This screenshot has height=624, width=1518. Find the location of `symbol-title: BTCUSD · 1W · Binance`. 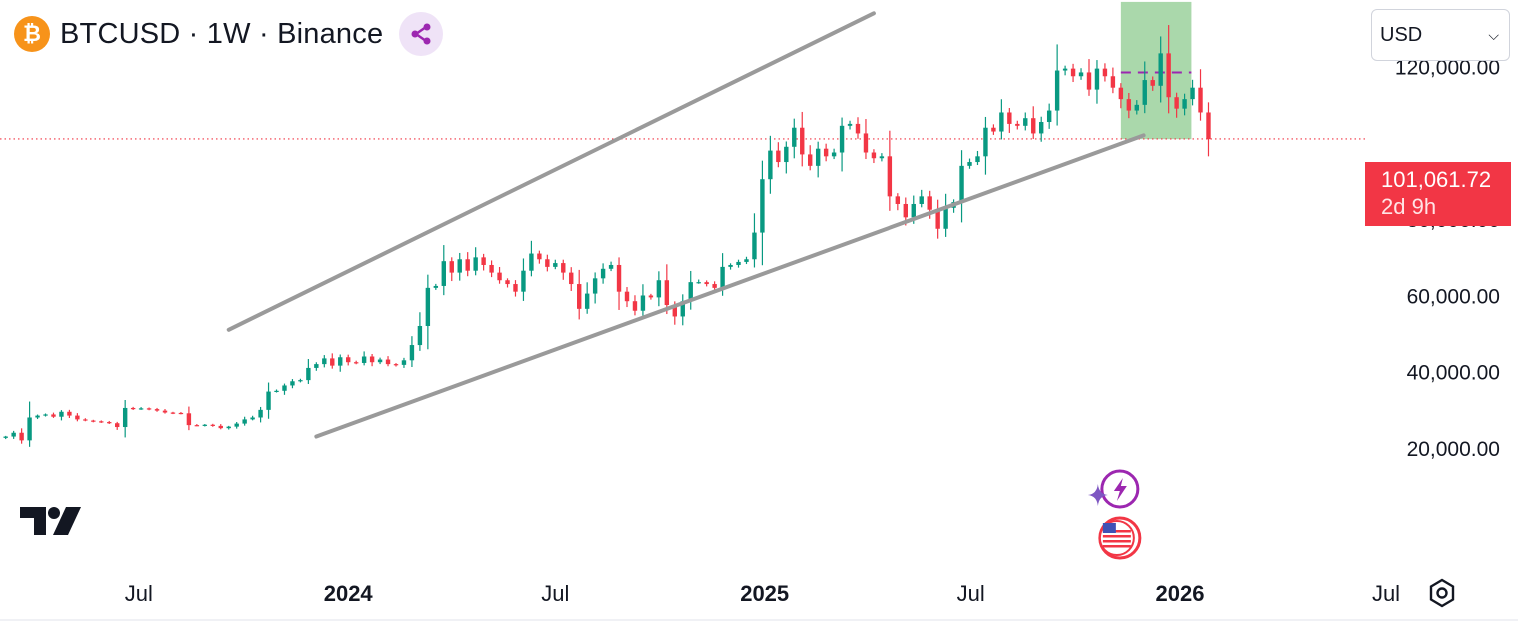

symbol-title: BTCUSD · 1W · Binance is located at coordinates (222, 33).